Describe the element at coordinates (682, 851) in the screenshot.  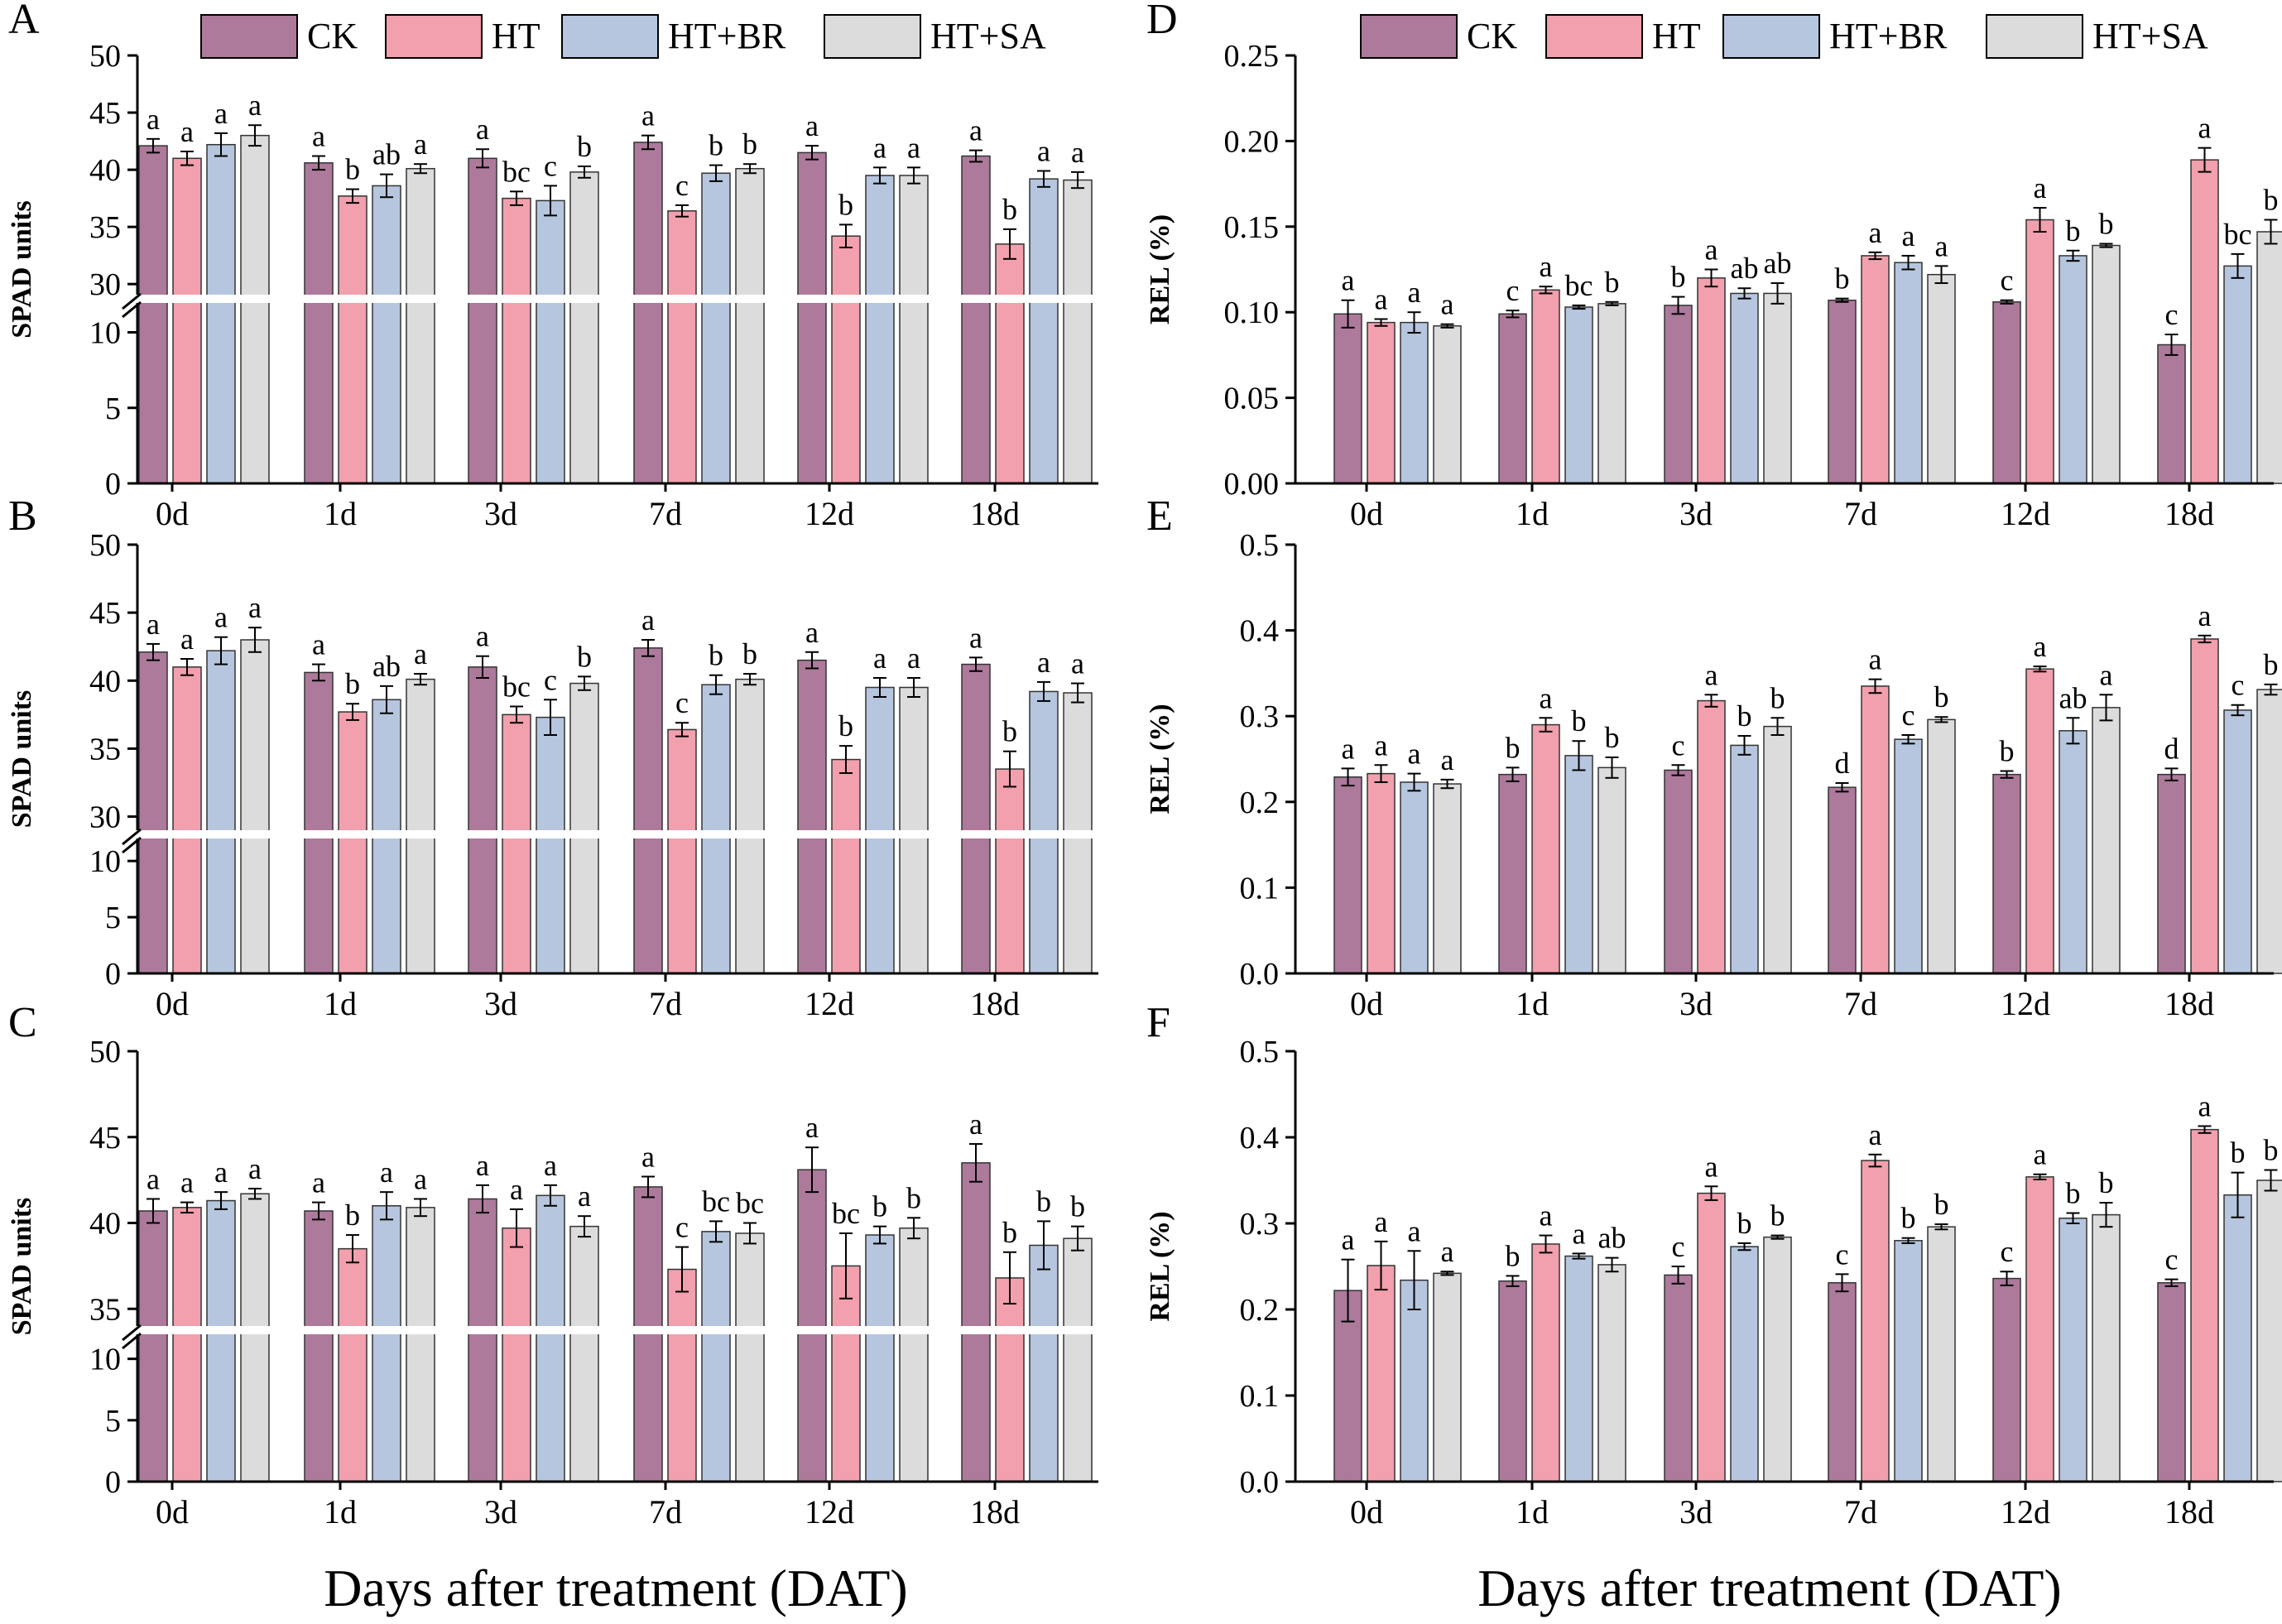
I see `bar-ht-7d` at that location.